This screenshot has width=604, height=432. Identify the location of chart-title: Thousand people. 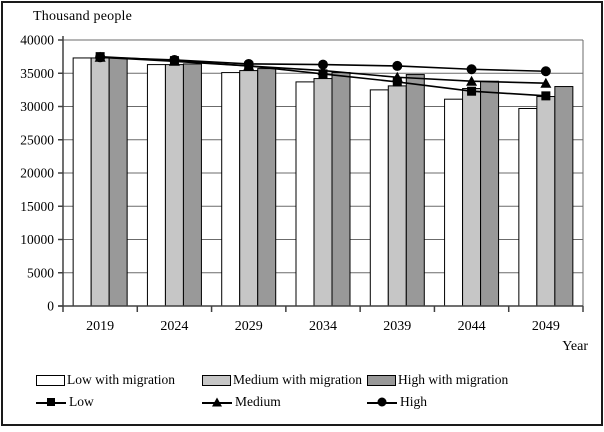
(83, 16).